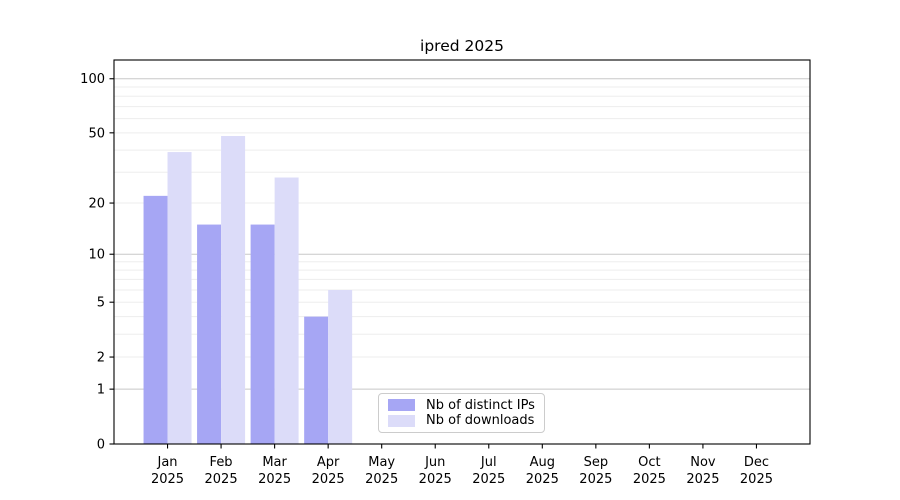  I want to click on x-tick-label-month: Jan, so click(167, 462).